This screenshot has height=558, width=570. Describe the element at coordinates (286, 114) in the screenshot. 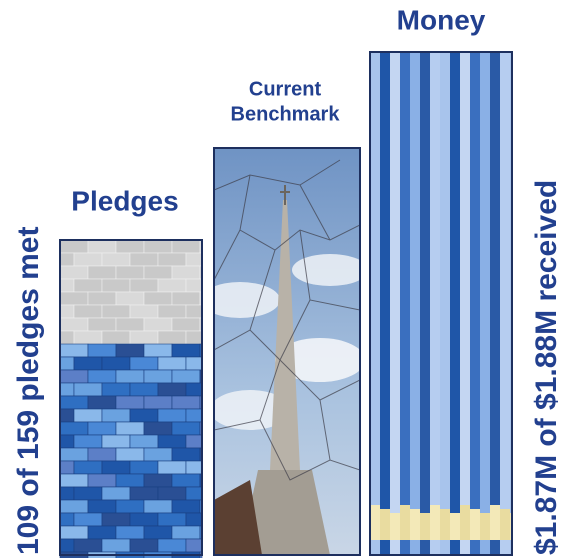

I see `benchmark-title: Benchmark` at that location.